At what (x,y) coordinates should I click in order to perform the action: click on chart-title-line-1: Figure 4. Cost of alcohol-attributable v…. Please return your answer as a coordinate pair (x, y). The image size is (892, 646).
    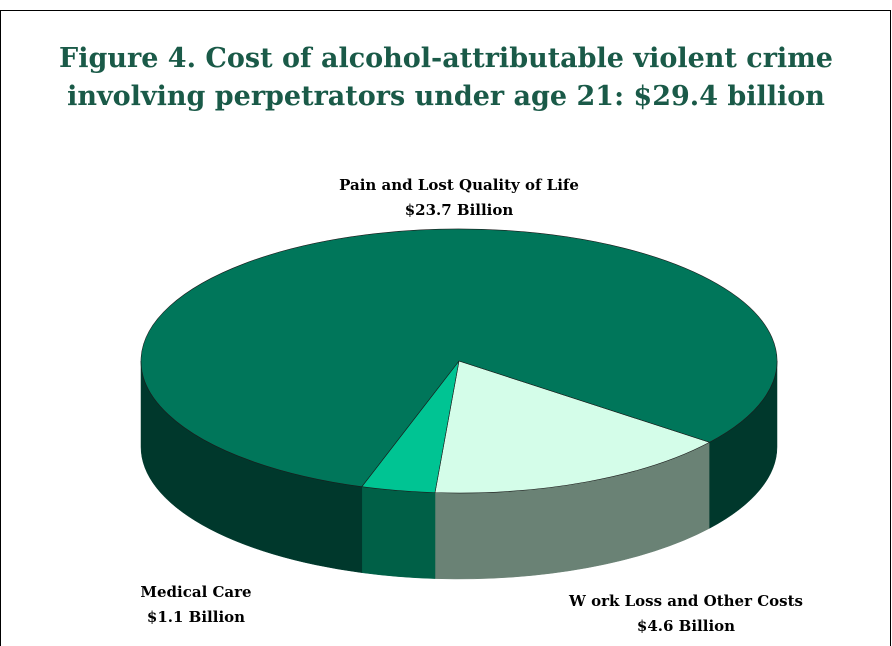
    Looking at the image, I should click on (446, 58).